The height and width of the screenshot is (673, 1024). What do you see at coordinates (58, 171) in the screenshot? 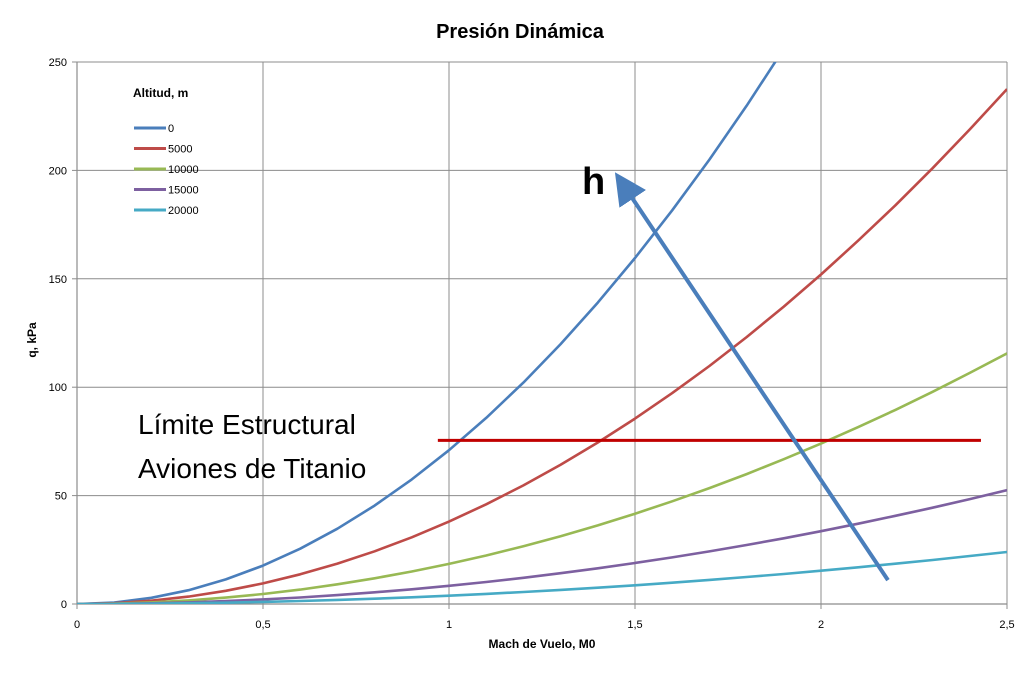
I see `y-tick-label: 200` at bounding box center [58, 171].